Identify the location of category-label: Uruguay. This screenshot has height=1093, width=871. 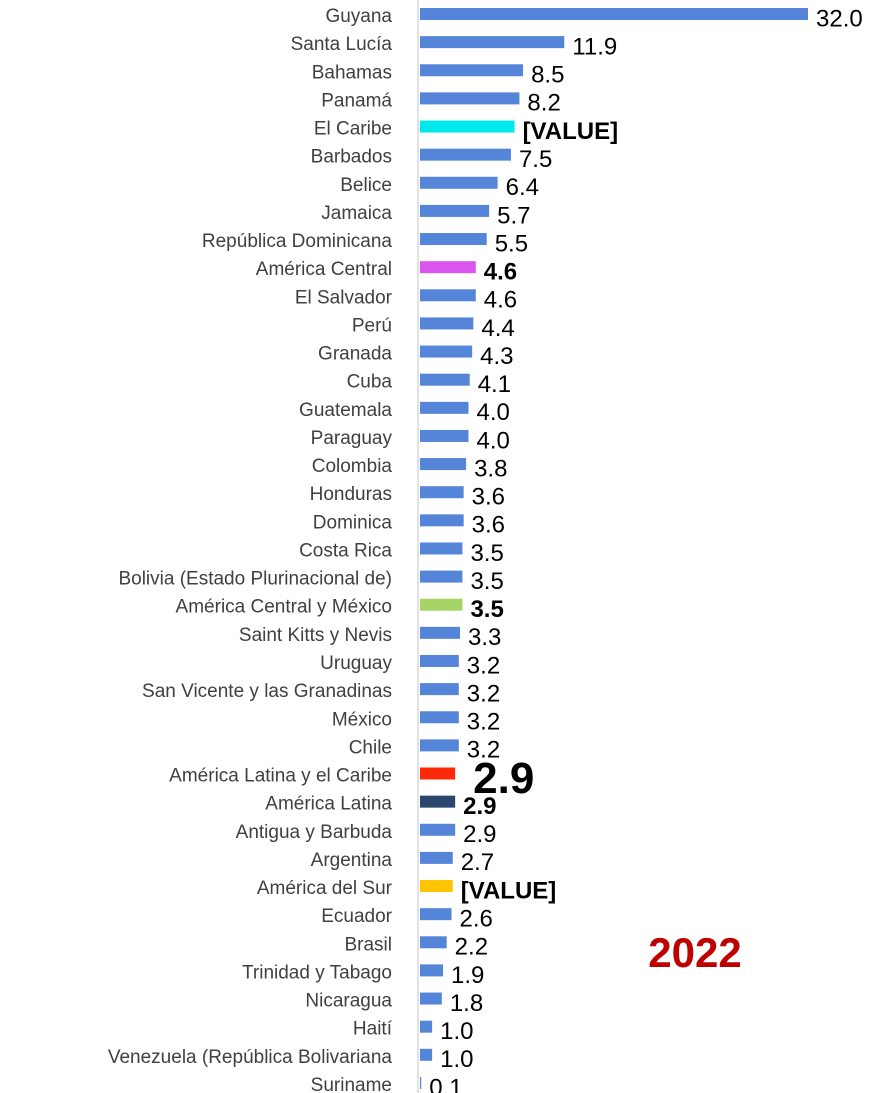
(356, 663).